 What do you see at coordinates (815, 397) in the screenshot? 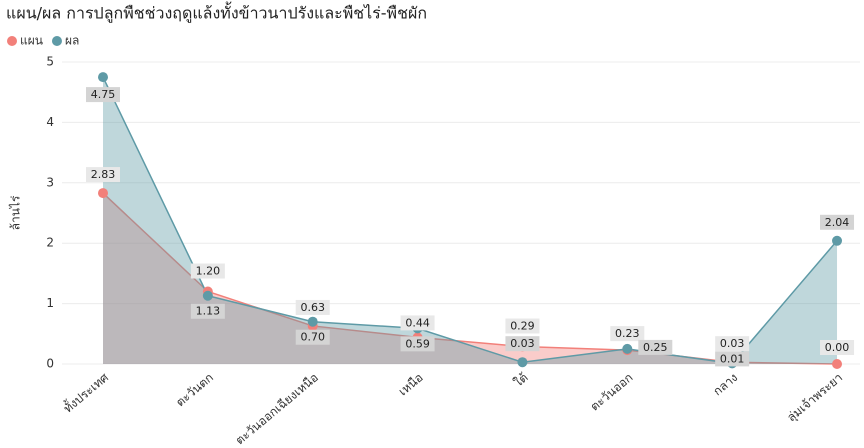
I see `x-tick-label: ลุ่มเจ้าพระยา` at bounding box center [815, 397].